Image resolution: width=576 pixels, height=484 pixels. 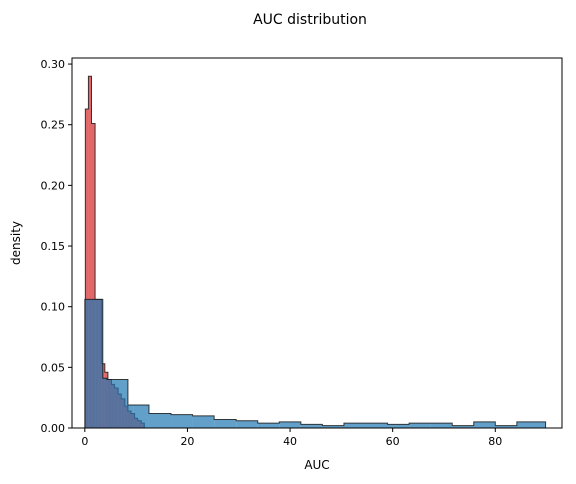 I want to click on y-tick-label: 0.10, so click(x=53, y=307).